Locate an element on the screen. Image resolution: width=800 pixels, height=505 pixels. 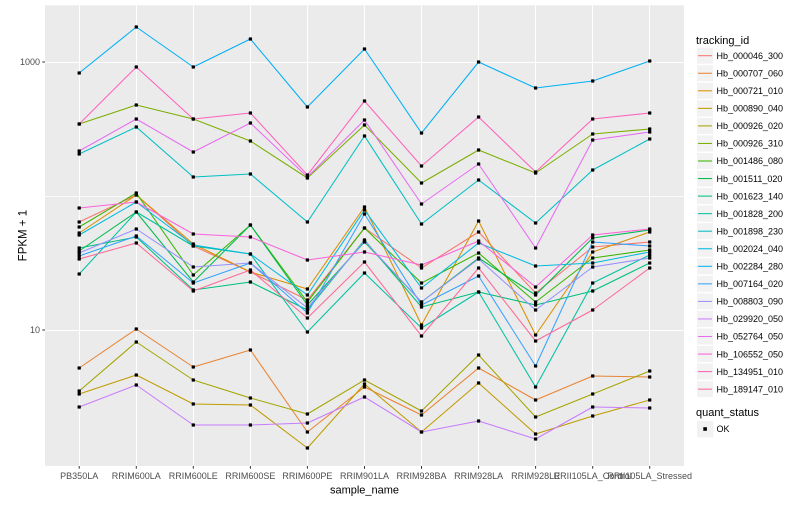
svg-text: FPKM + 1 is located at coordinates (24, 235).